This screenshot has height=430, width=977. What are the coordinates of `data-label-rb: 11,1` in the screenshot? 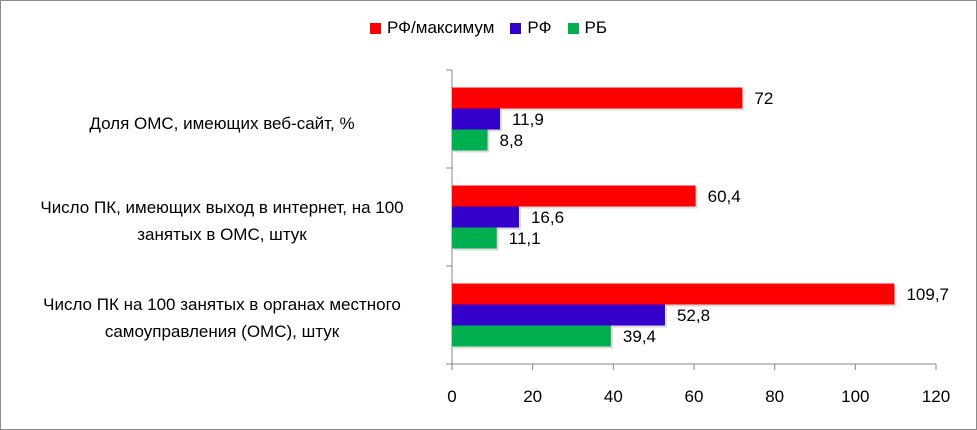 It's located at (525, 238).